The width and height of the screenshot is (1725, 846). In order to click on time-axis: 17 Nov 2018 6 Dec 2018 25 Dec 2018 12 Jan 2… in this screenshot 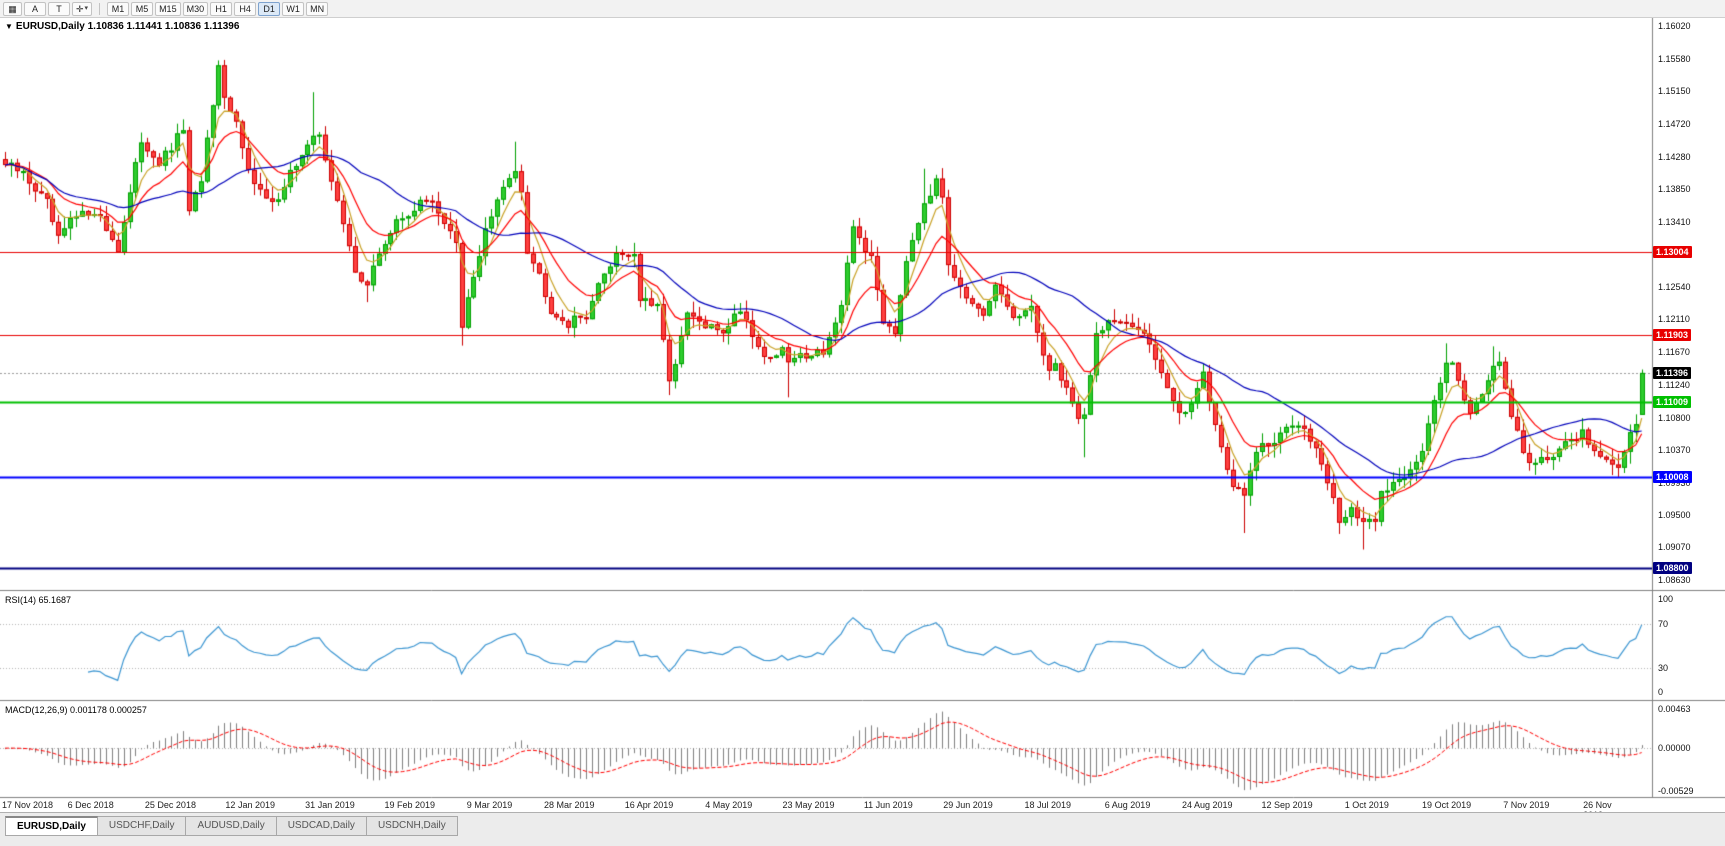, I will do `click(826, 805)`.